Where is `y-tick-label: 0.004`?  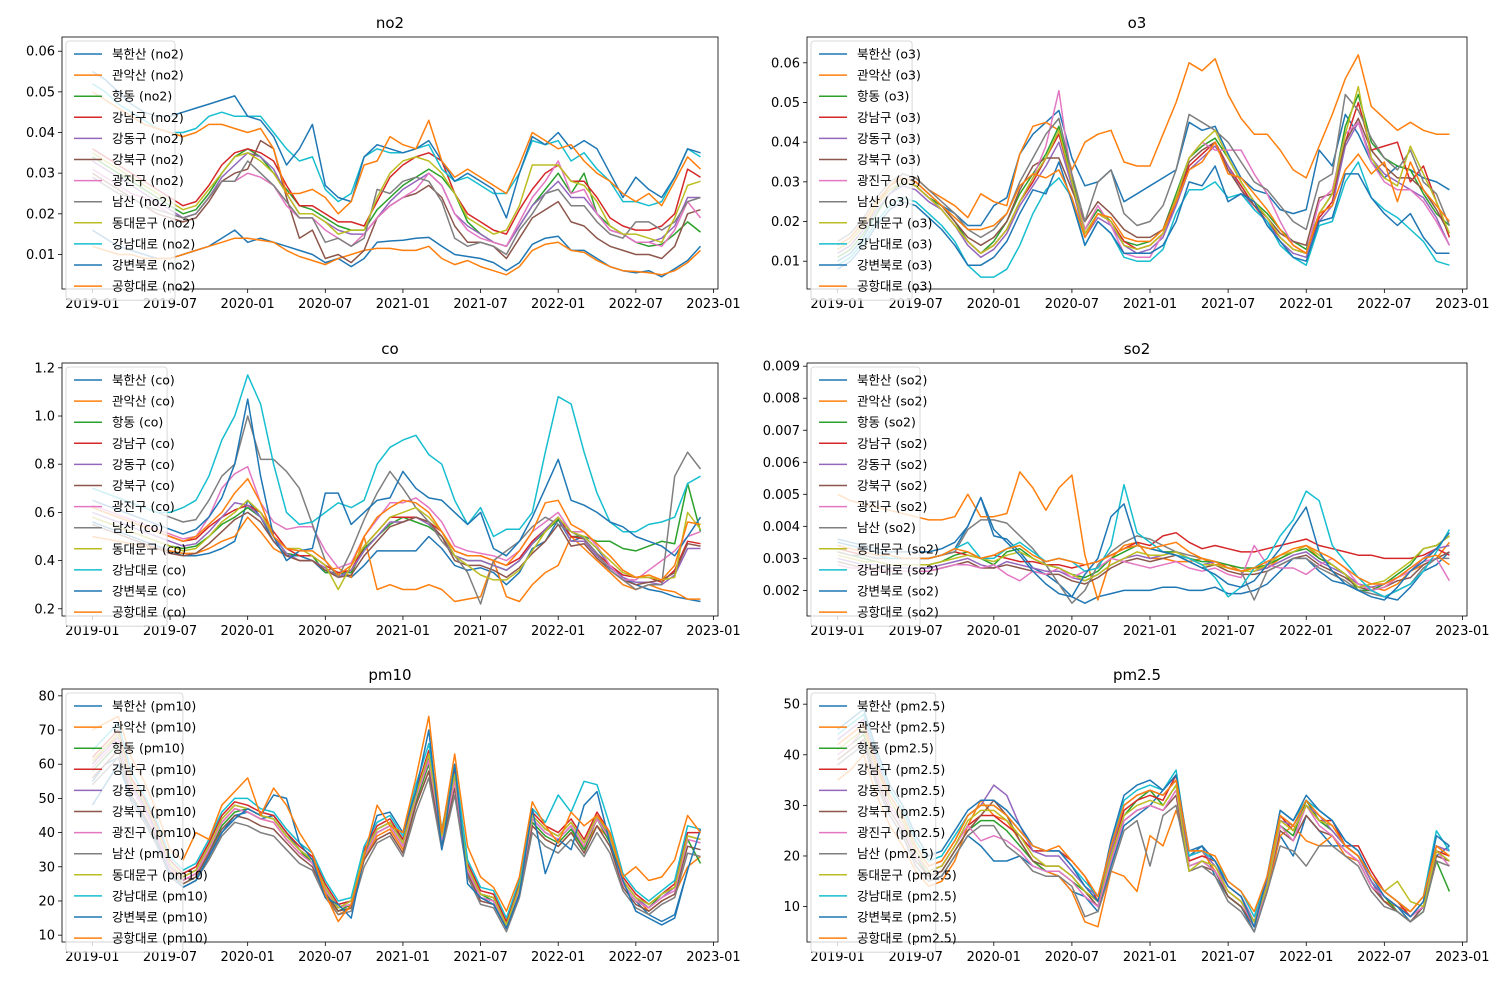
y-tick-label: 0.004 is located at coordinates (781, 527).